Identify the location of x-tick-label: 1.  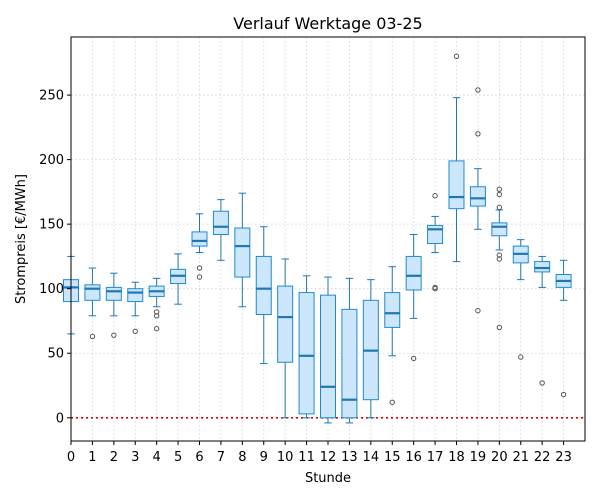
(92, 457).